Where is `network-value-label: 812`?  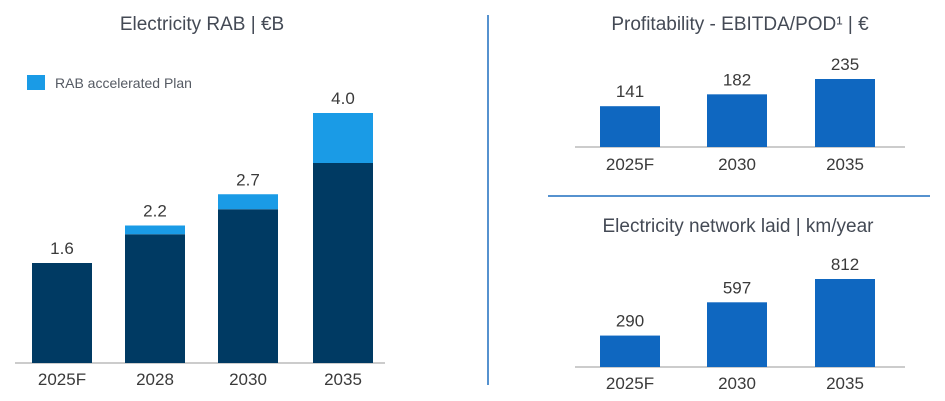 network-value-label: 812 is located at coordinates (845, 264).